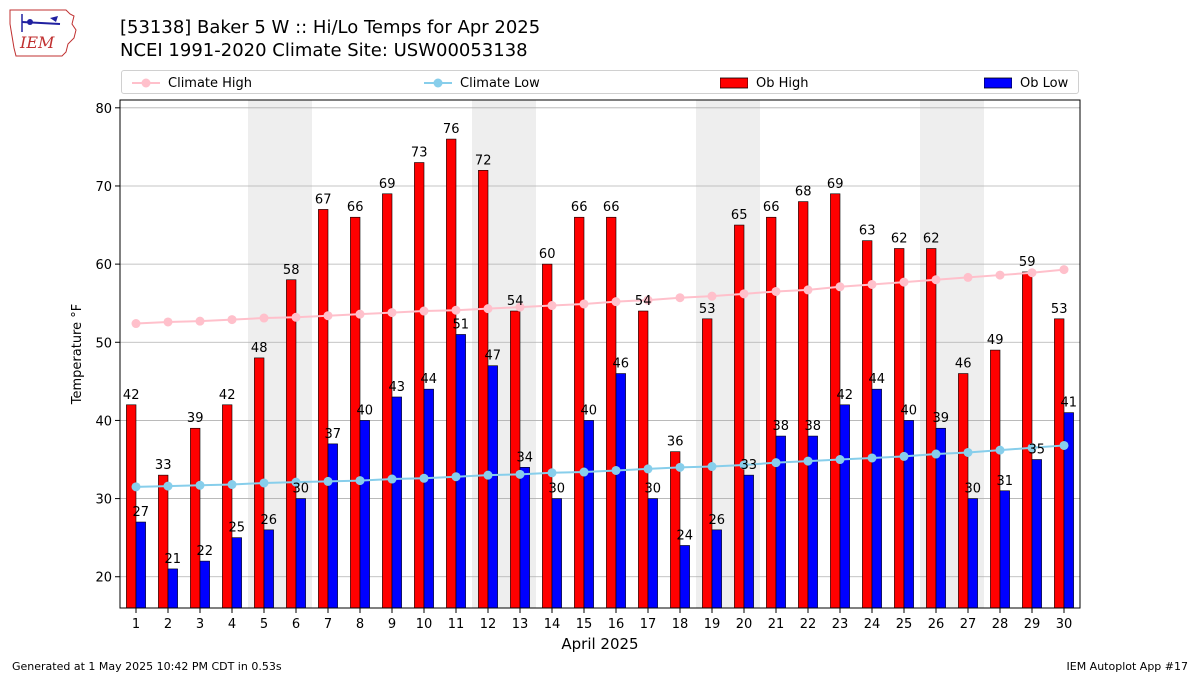 This screenshot has height=675, width=1200. I want to click on ob-low-value-label-day-27: 30, so click(973, 489).